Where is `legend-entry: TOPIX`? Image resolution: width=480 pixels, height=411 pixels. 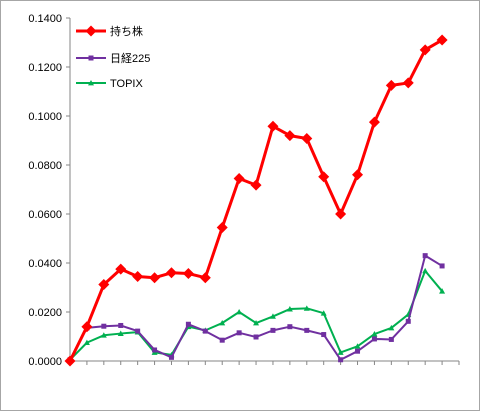 legend-entry: TOPIX is located at coordinates (109, 84).